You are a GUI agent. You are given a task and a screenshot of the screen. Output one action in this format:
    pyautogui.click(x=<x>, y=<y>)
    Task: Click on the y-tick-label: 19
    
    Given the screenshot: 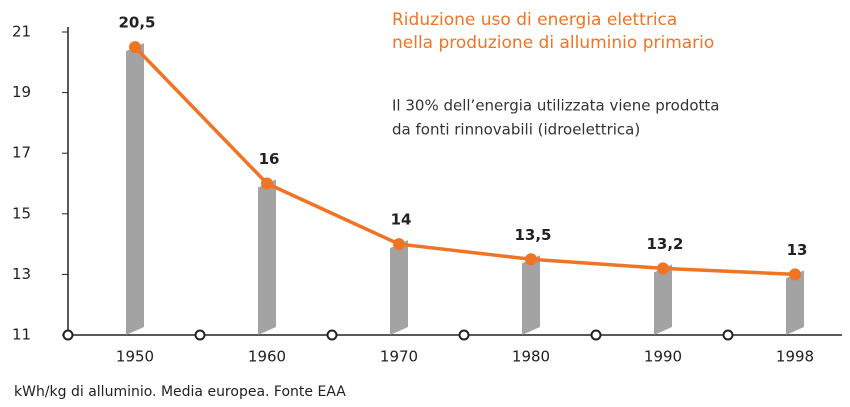 What is the action you would take?
    pyautogui.click(x=21, y=92)
    